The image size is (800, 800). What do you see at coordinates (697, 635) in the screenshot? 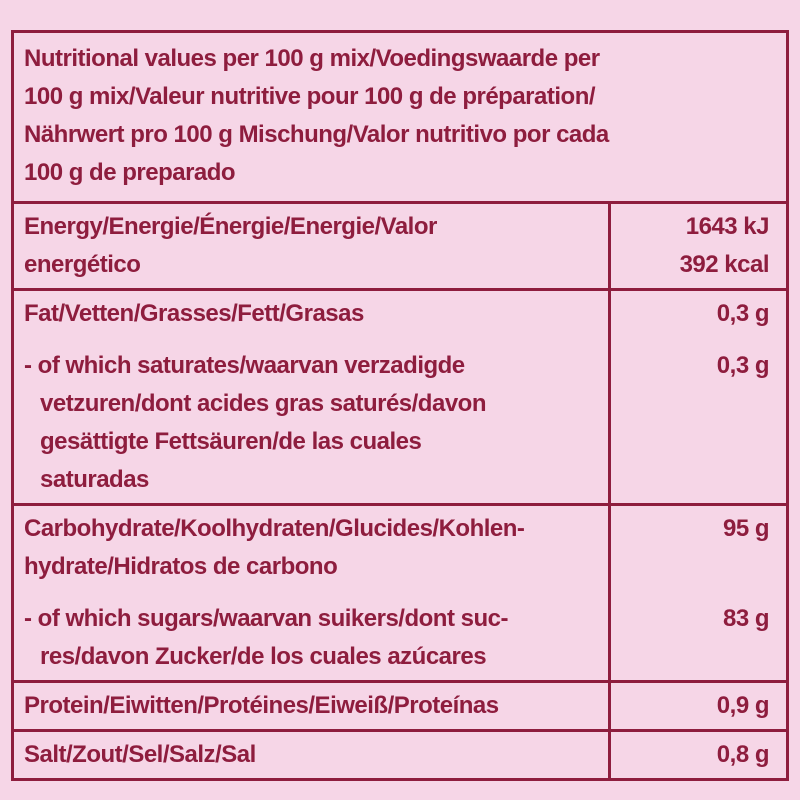
I see `sugars-value: 83 g` at bounding box center [697, 635].